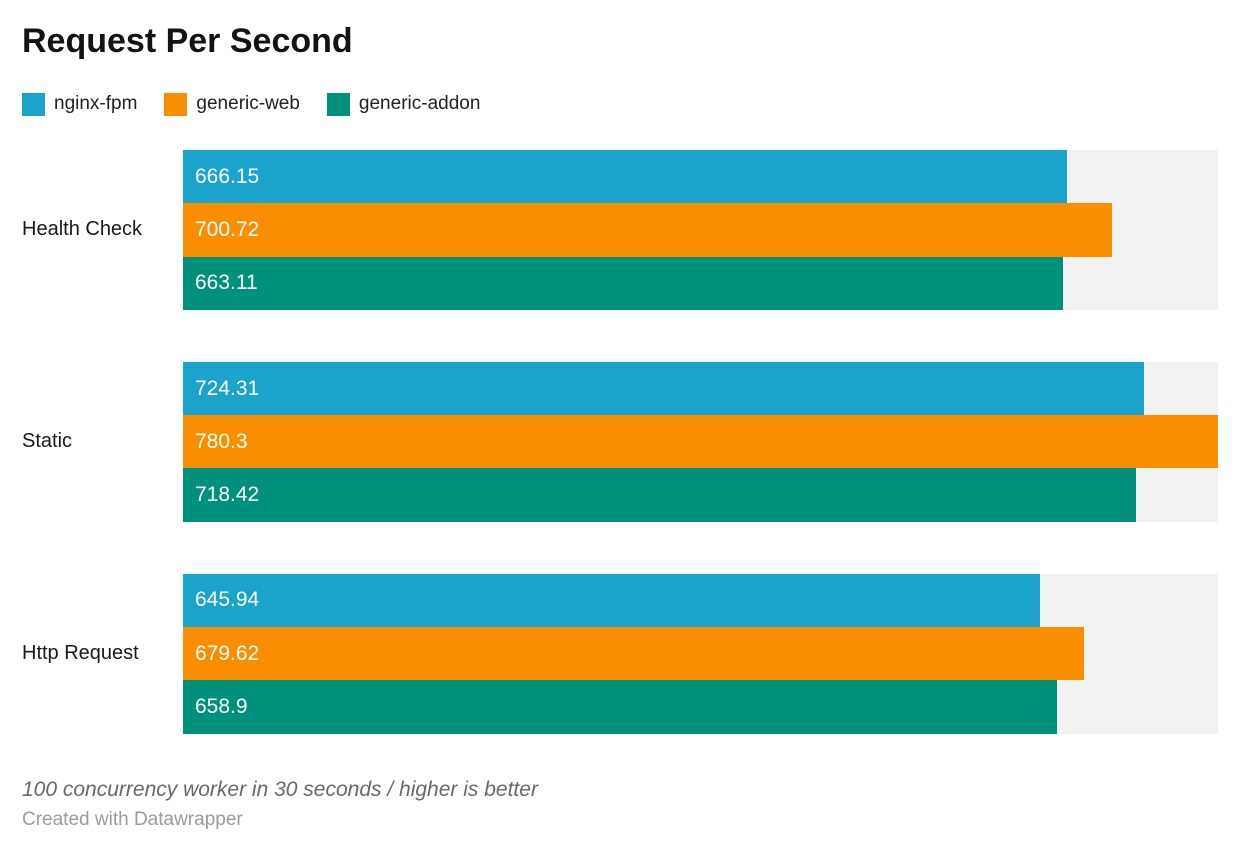  What do you see at coordinates (227, 229) in the screenshot?
I see `bar-value-label: 700.72` at bounding box center [227, 229].